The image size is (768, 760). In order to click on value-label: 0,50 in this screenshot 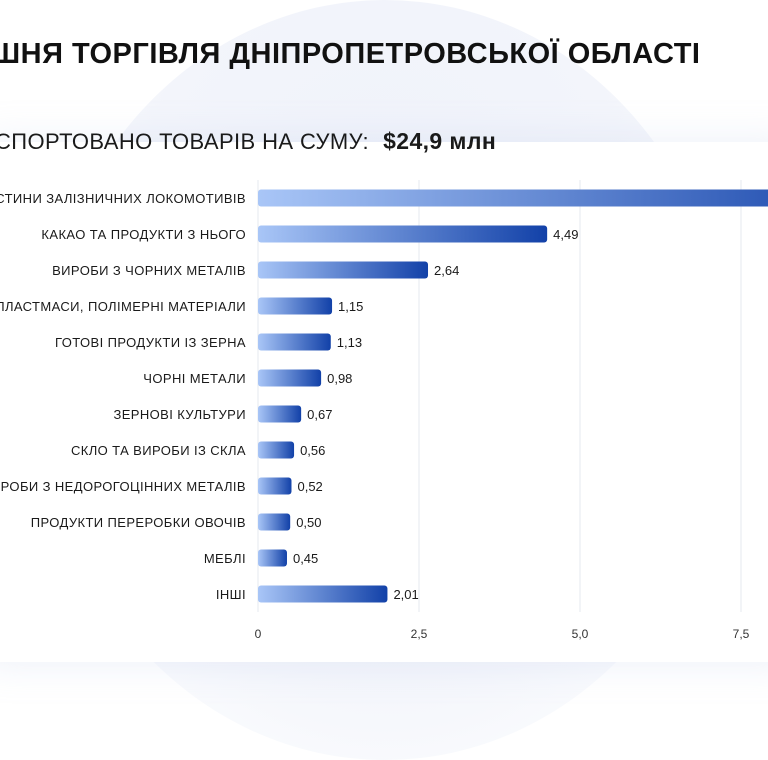, I will do `click(308, 522)`.